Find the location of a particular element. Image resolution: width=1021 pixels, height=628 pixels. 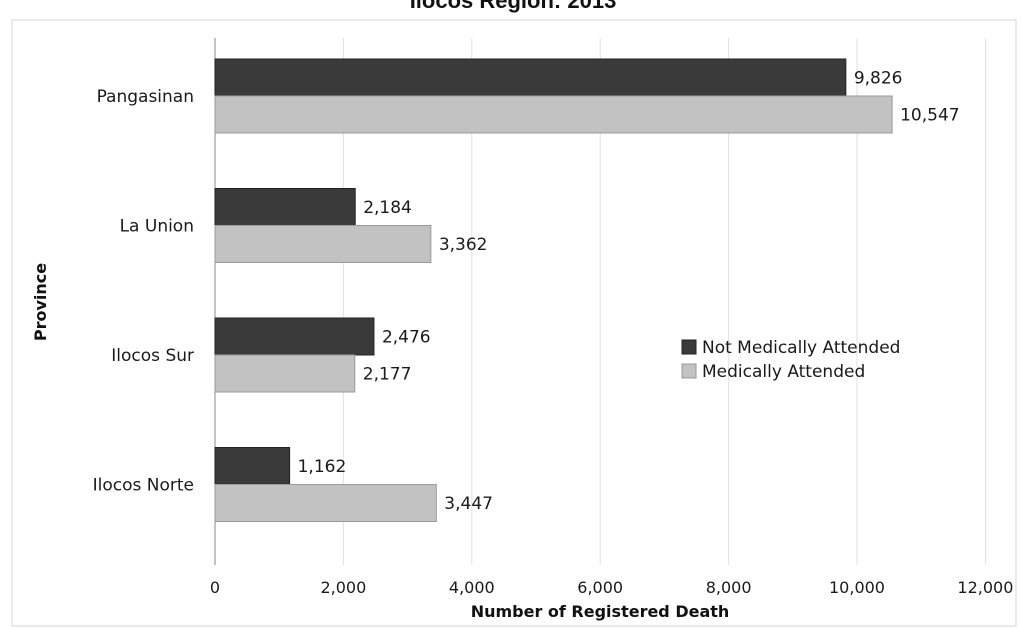

legend: Not Medically Attended Medically Attended is located at coordinates (790, 360).